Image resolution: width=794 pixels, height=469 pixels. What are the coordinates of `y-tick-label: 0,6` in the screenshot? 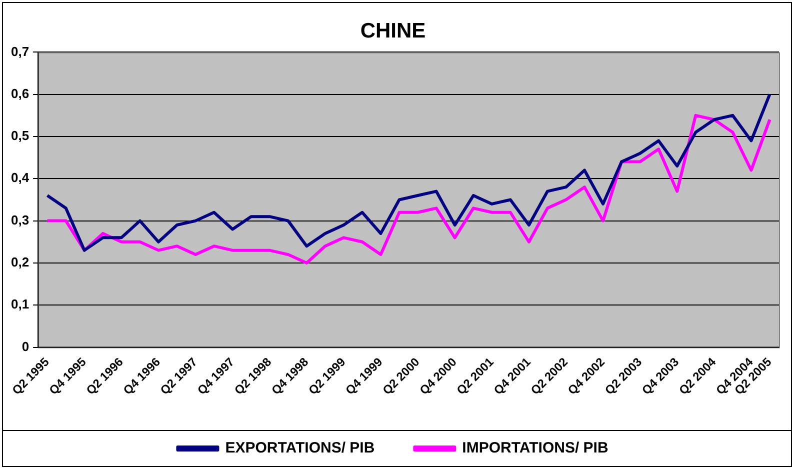 It's located at (20, 93).